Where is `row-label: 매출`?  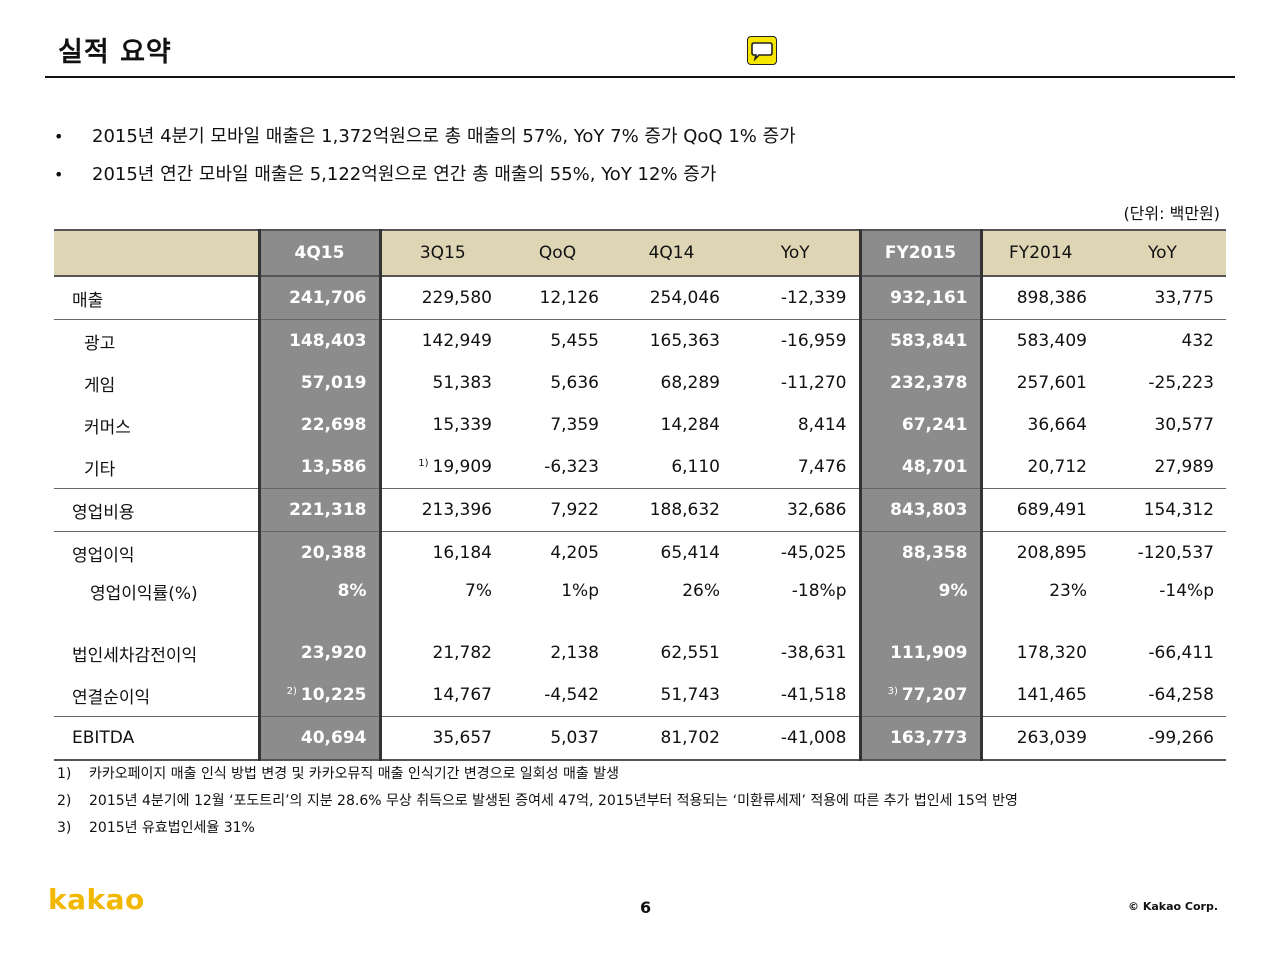
row-label: 매출 is located at coordinates (88, 300).